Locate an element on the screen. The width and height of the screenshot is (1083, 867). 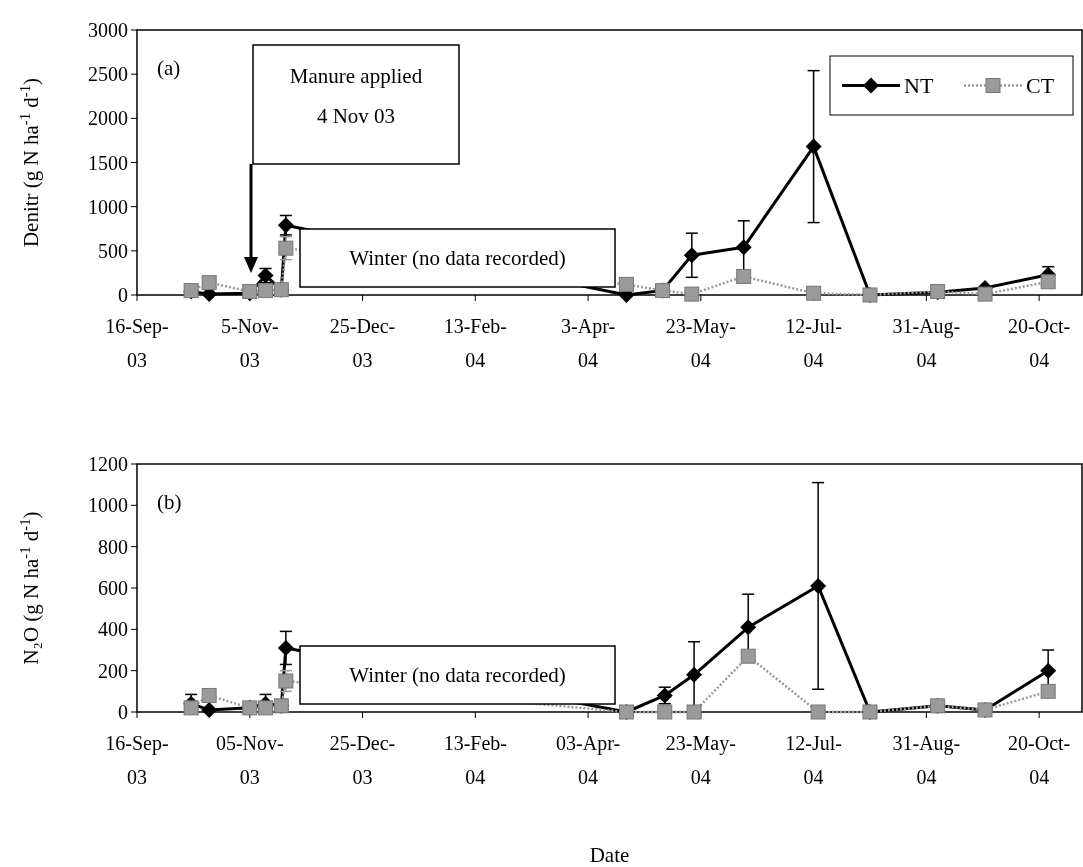
y-tick-label: 3000 is located at coordinates (108, 30).